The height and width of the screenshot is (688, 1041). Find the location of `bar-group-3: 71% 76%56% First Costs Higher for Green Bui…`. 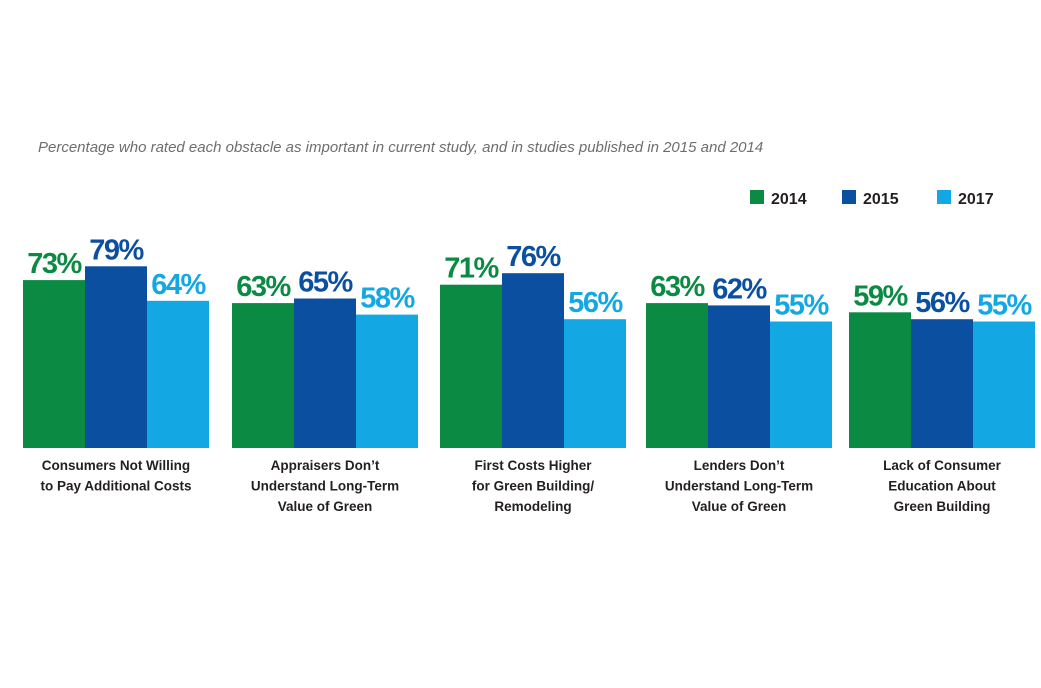

bar-group-3: 71% 76%56% First Costs Higher for Green Bui… is located at coordinates (533, 377).